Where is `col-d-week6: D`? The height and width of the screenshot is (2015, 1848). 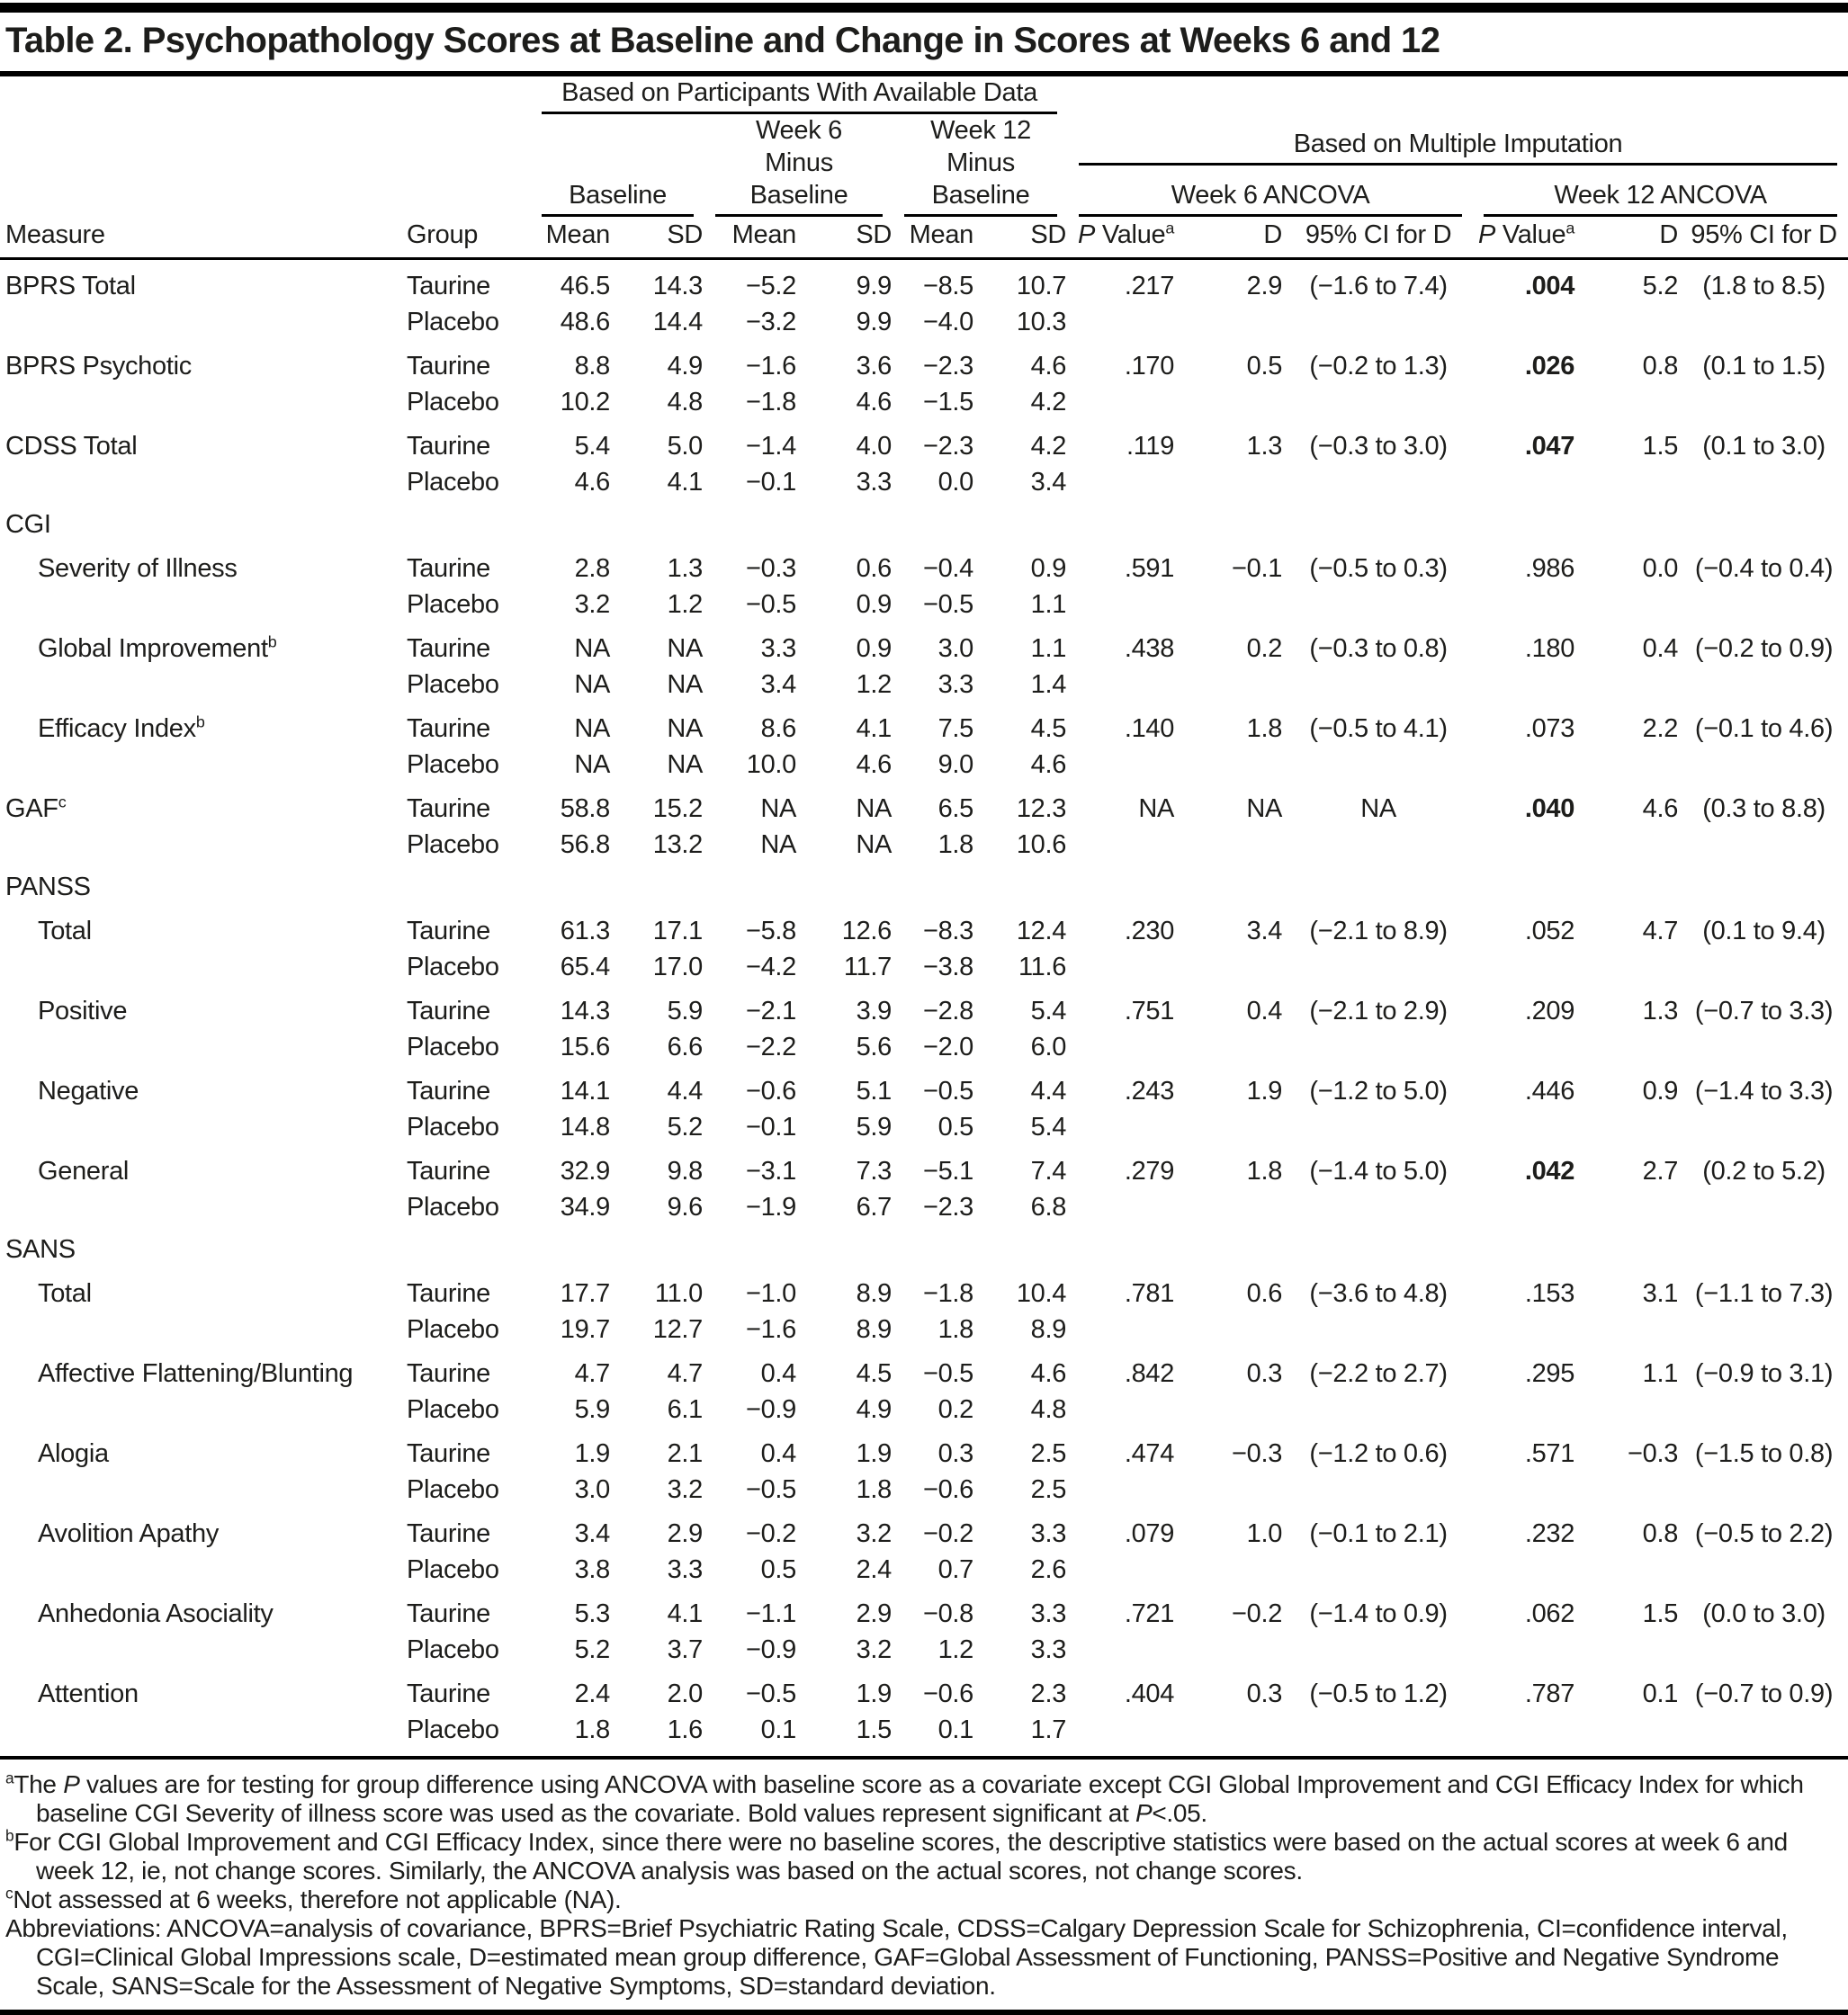
col-d-week6: D is located at coordinates (1231, 238).